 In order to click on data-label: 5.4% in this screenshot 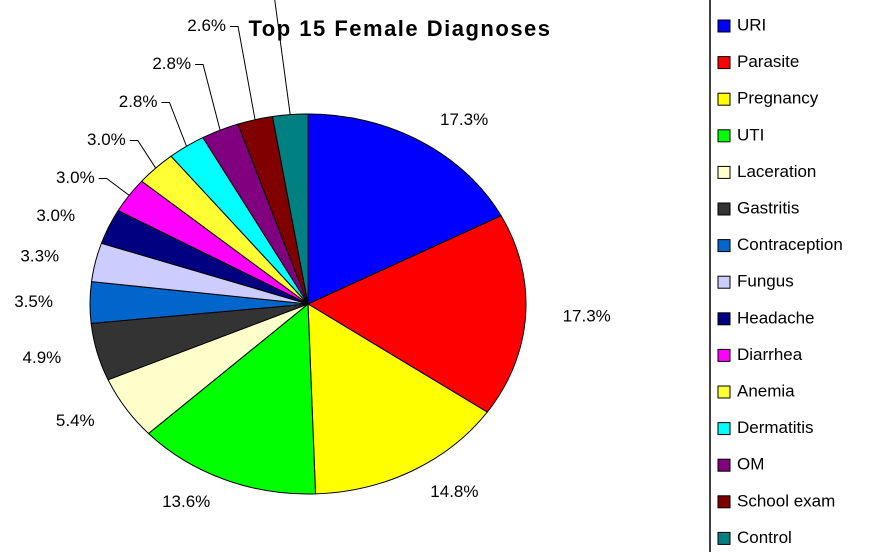, I will do `click(75, 420)`.